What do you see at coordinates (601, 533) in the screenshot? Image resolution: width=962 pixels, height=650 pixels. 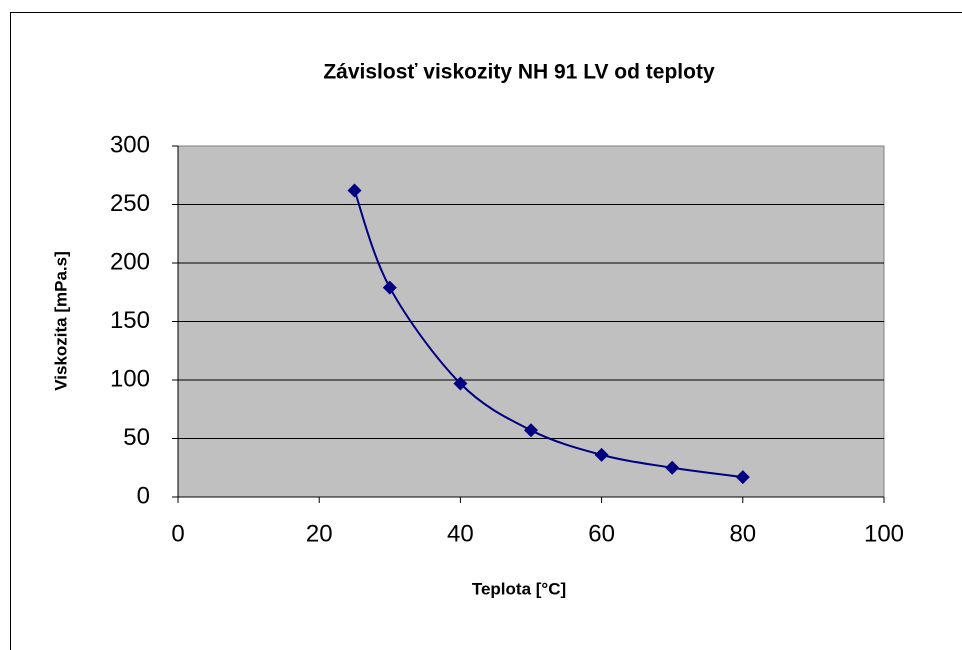 I see `x-tick-label: 60` at bounding box center [601, 533].